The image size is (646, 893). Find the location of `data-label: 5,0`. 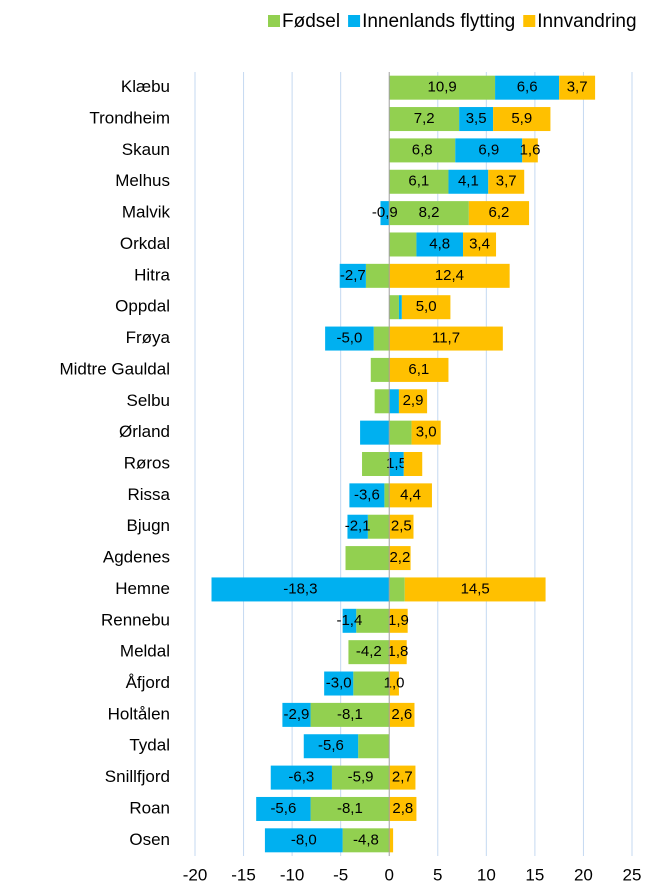

data-label: 5,0 is located at coordinates (426, 306).